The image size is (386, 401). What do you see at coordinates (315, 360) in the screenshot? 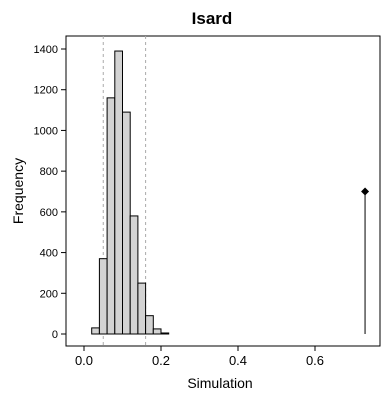
I see `x-tick-label: 0.6` at bounding box center [315, 360].